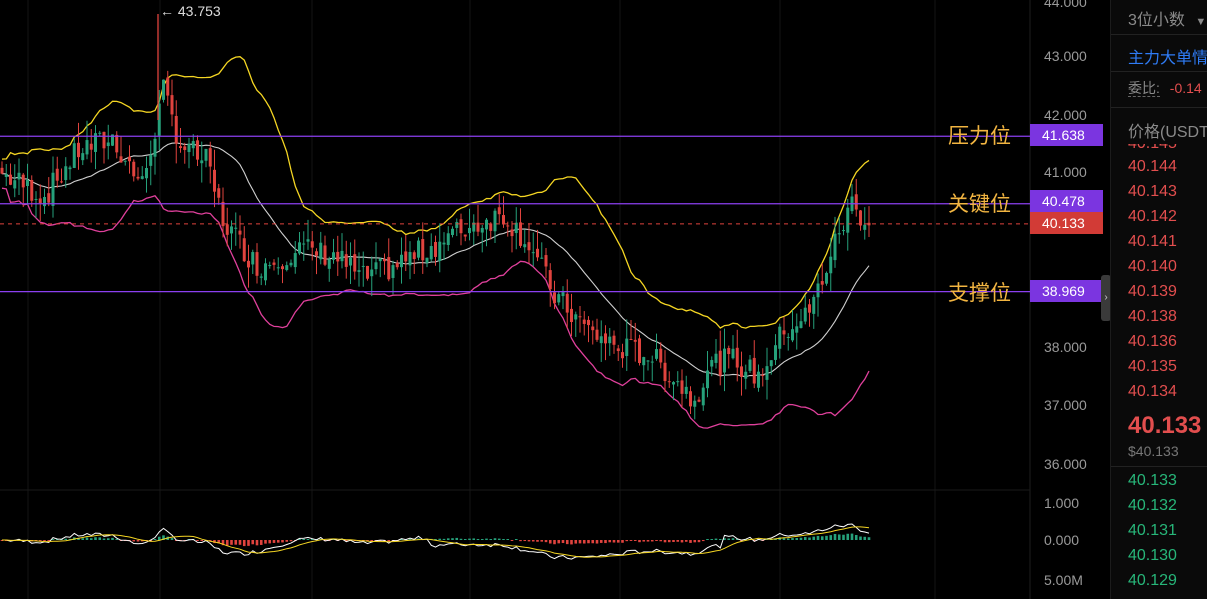 The image size is (1207, 599). Describe the element at coordinates (1106, 298) in the screenshot. I see `panel-collapse-handle: ›` at that location.